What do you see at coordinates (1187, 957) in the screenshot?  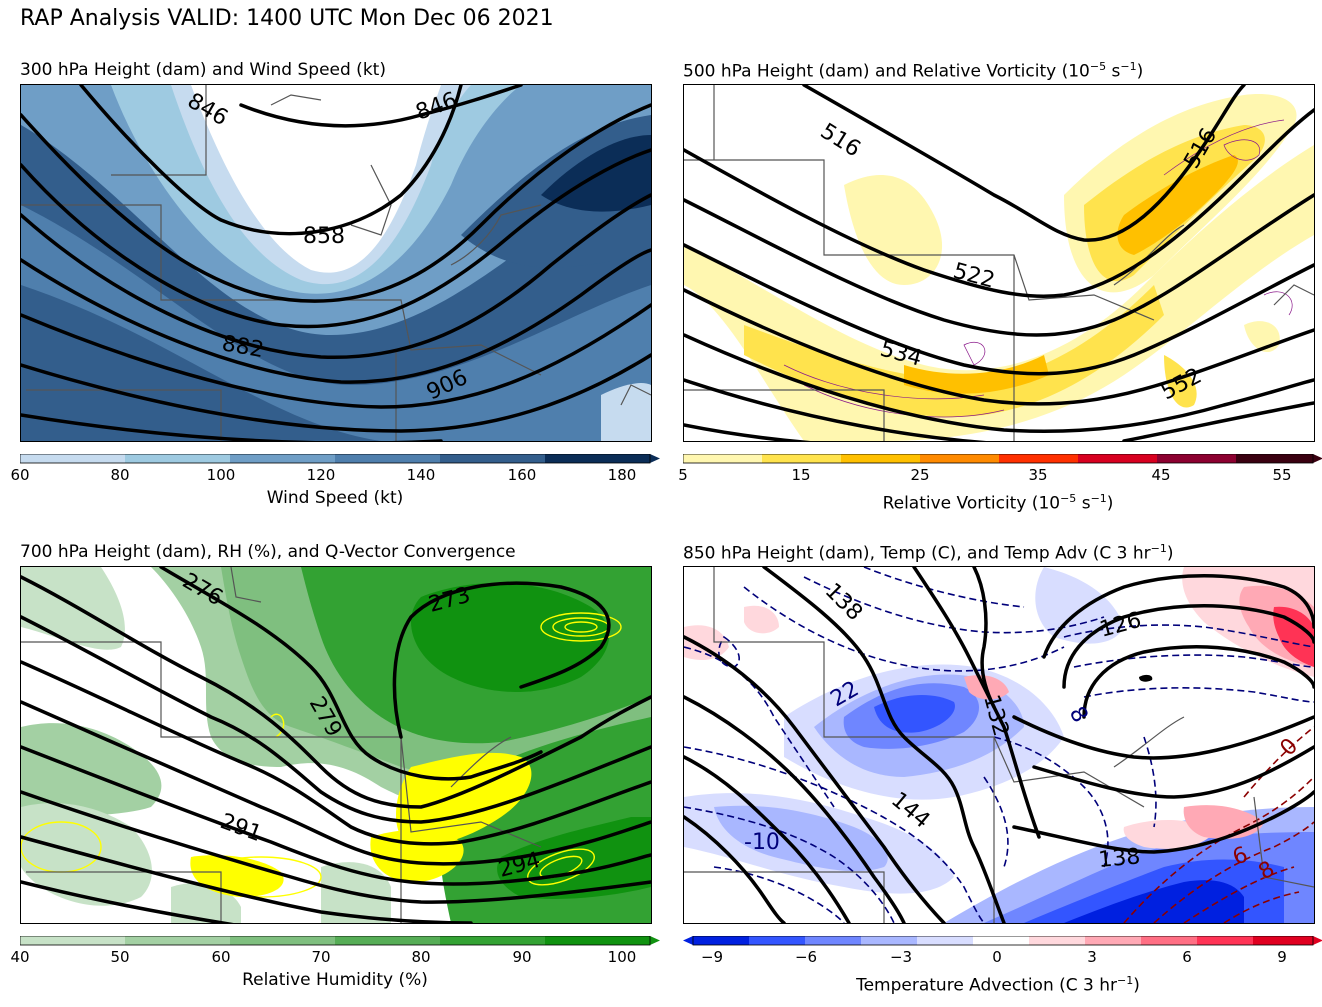 I see `colorbar-tick: 6` at bounding box center [1187, 957].